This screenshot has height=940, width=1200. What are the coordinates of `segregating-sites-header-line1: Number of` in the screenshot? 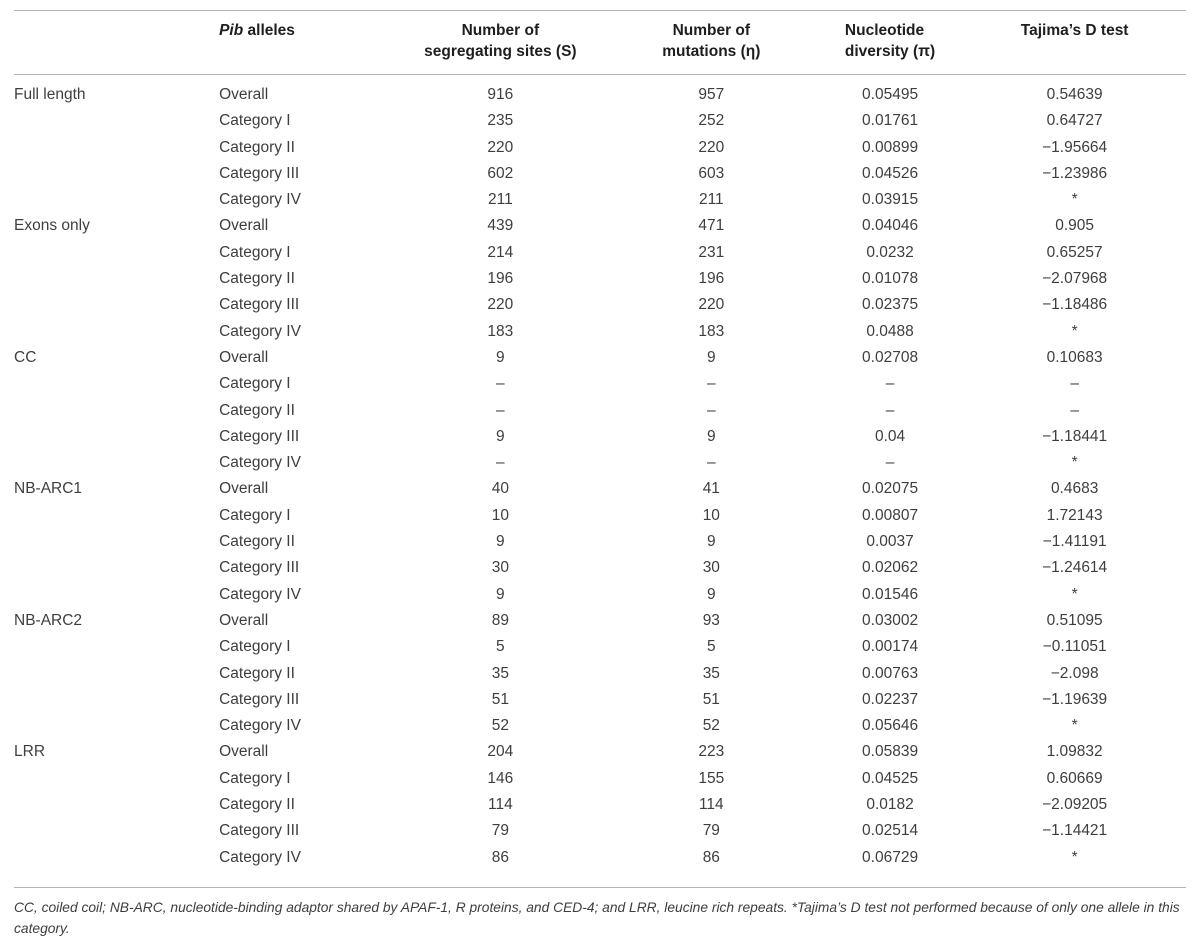 It's located at (500, 30).